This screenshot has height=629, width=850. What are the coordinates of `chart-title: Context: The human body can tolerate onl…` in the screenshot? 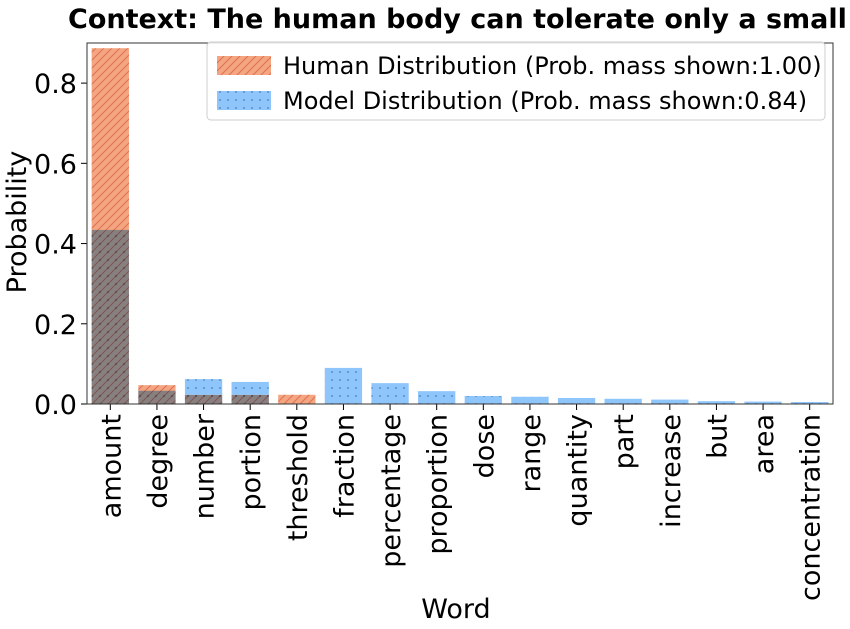 It's located at (457, 19).